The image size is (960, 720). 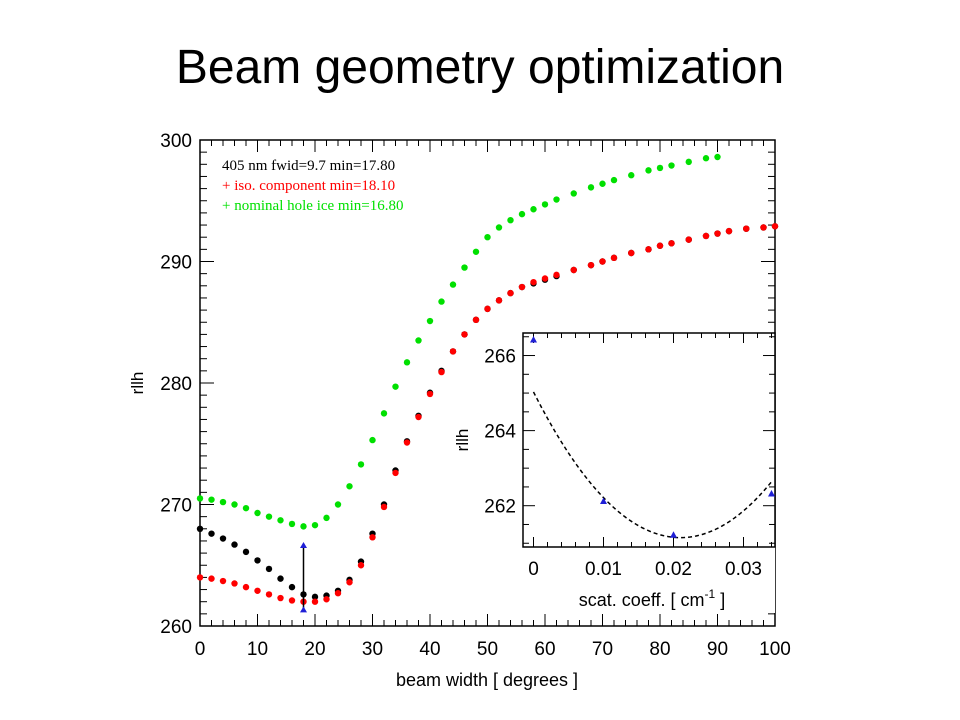 I want to click on legend-entry: + iso. component min=18.10, so click(x=308, y=186).